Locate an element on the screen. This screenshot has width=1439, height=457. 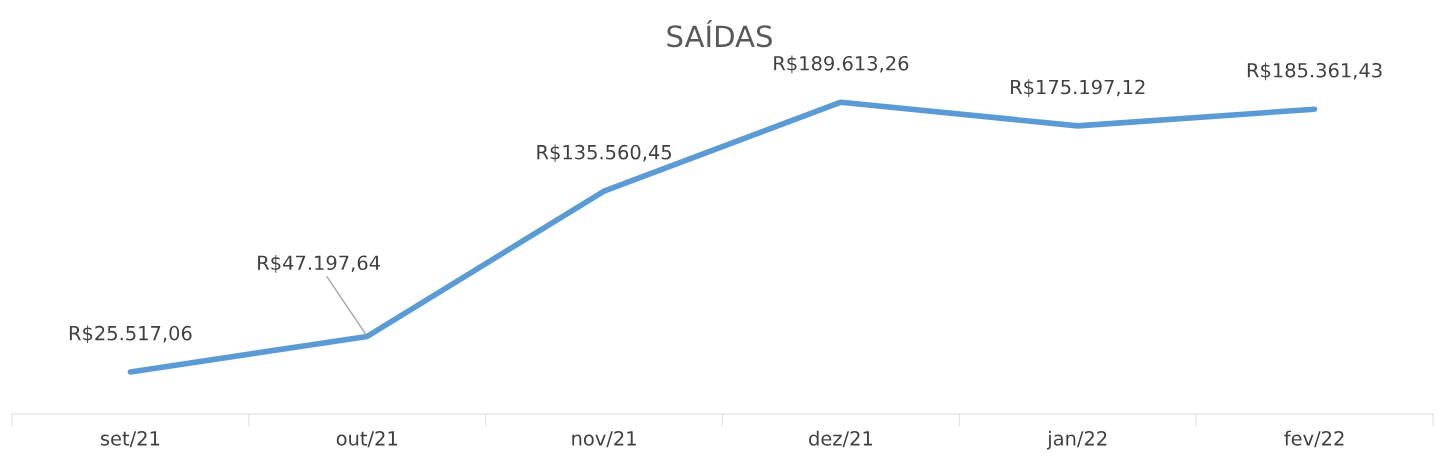
x-tick-label: jan/22 is located at coordinates (1076, 440).